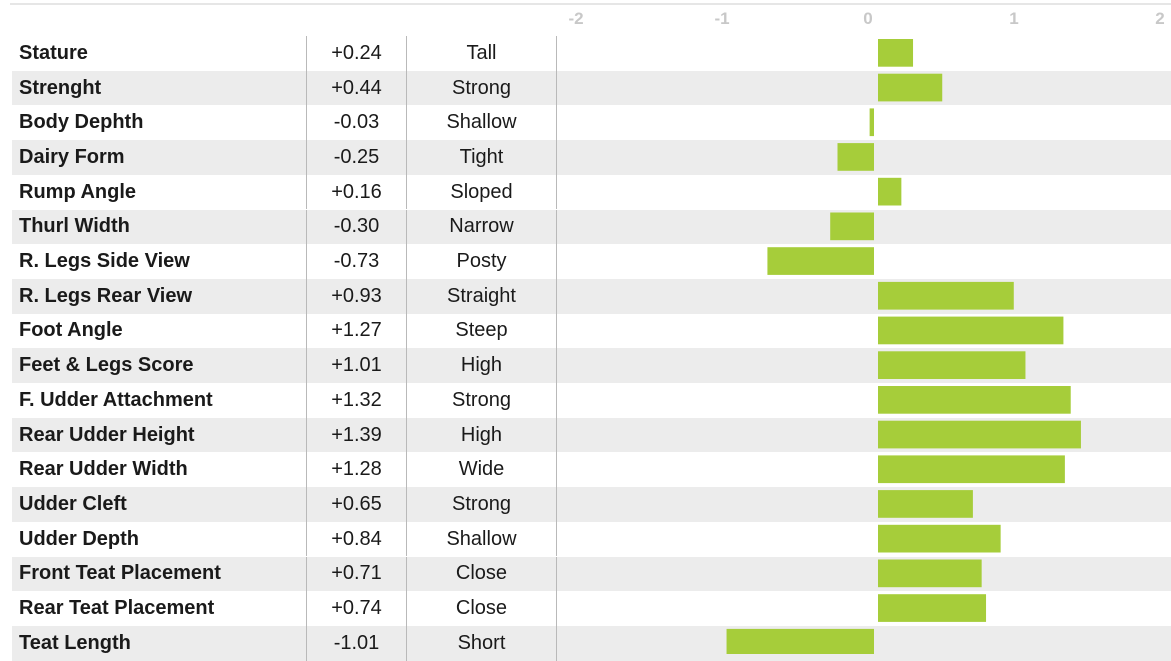 The image size is (1171, 661). I want to click on trait-value: -0.30, so click(356, 227).